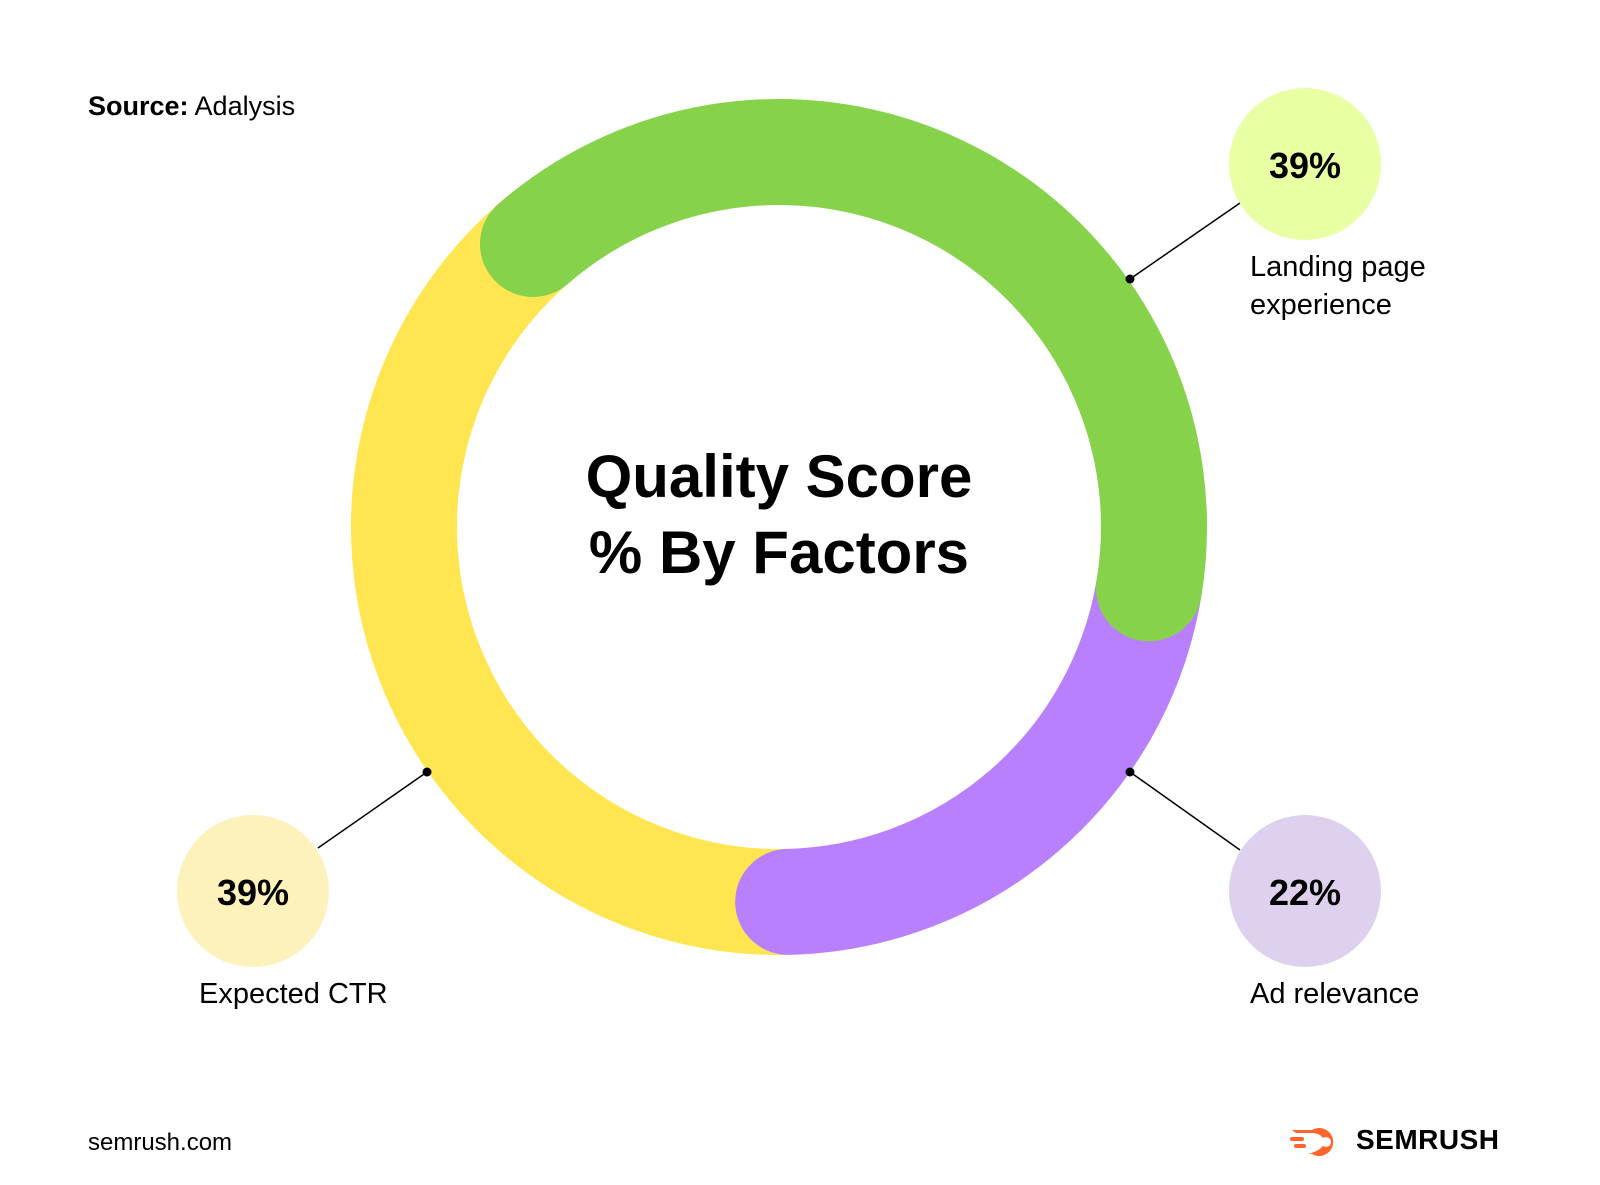 The width and height of the screenshot is (1600, 1185). I want to click on source-label: Source:, so click(138, 106).